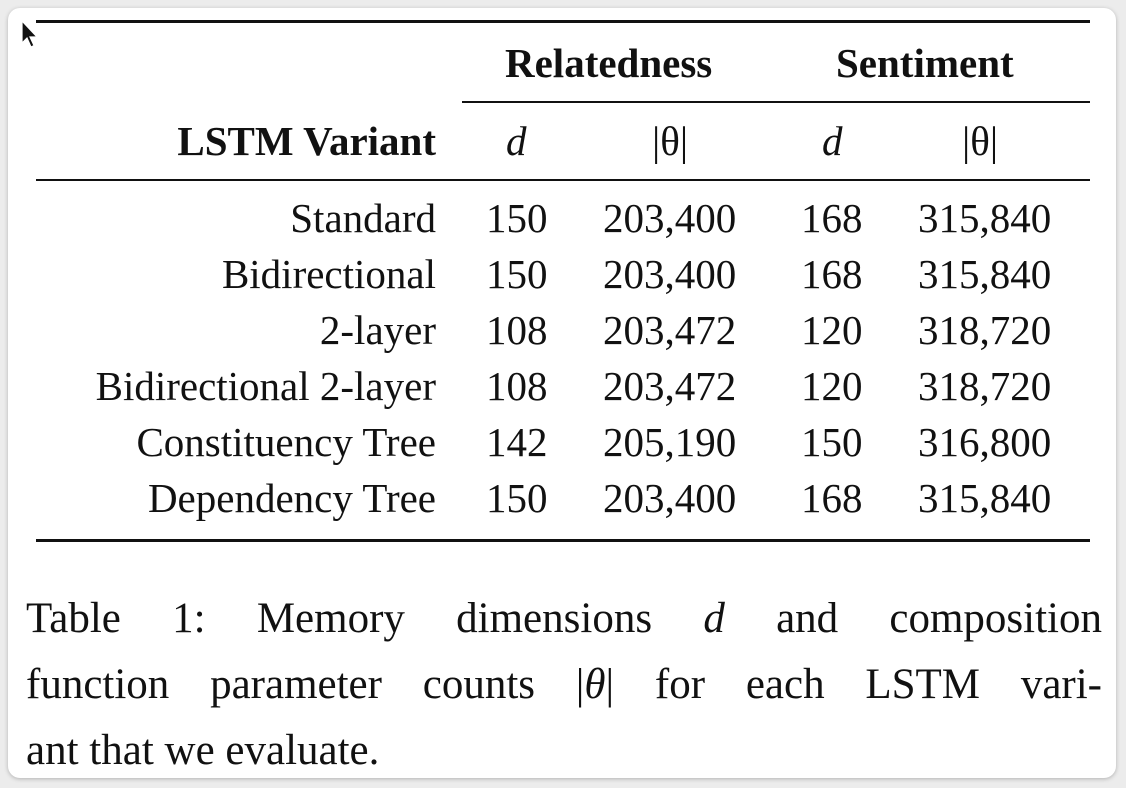  Describe the element at coordinates (328, 274) in the screenshot. I see `table-row-variant: Bidirectional` at that location.